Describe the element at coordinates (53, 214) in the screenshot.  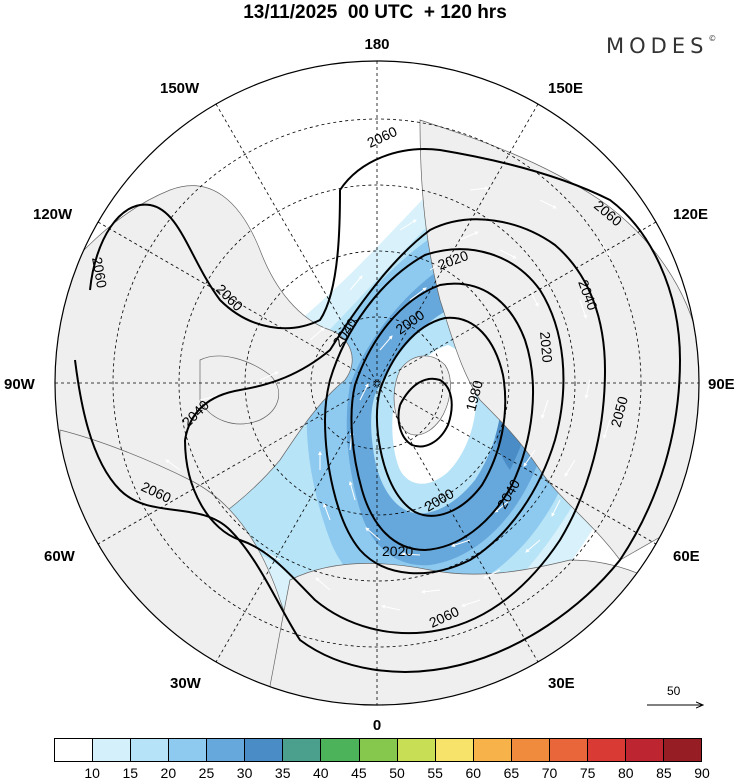
I see `lon-label-120w: 120W` at that location.